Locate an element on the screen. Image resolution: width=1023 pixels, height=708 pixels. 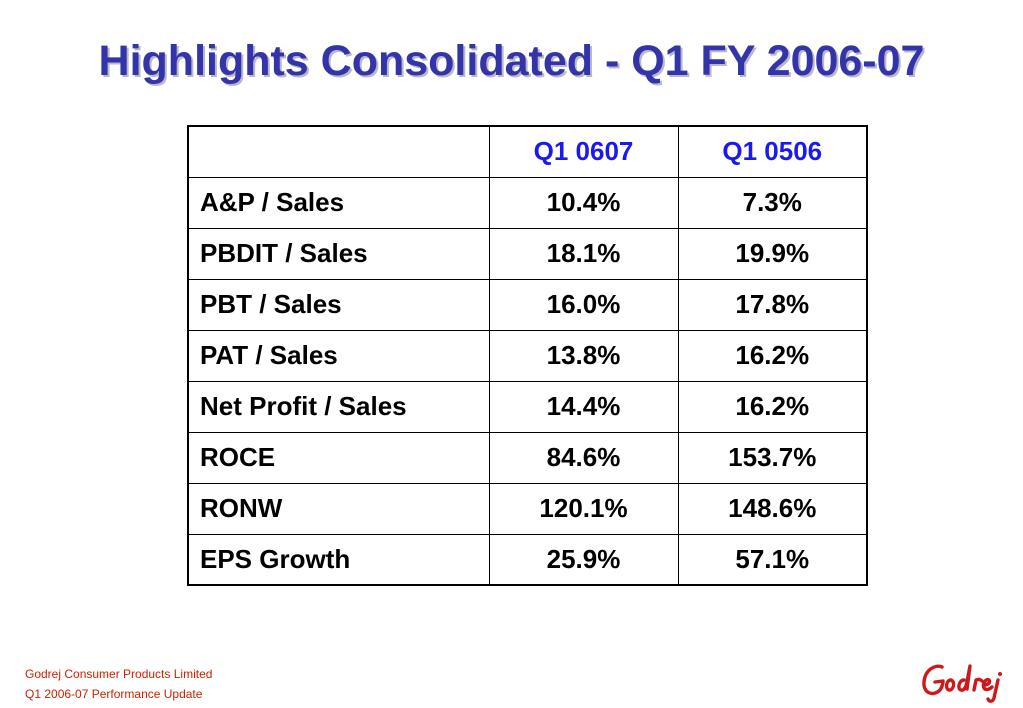
table-row: Net Profit / Sales 14.4% 16.2% is located at coordinates (527, 406).